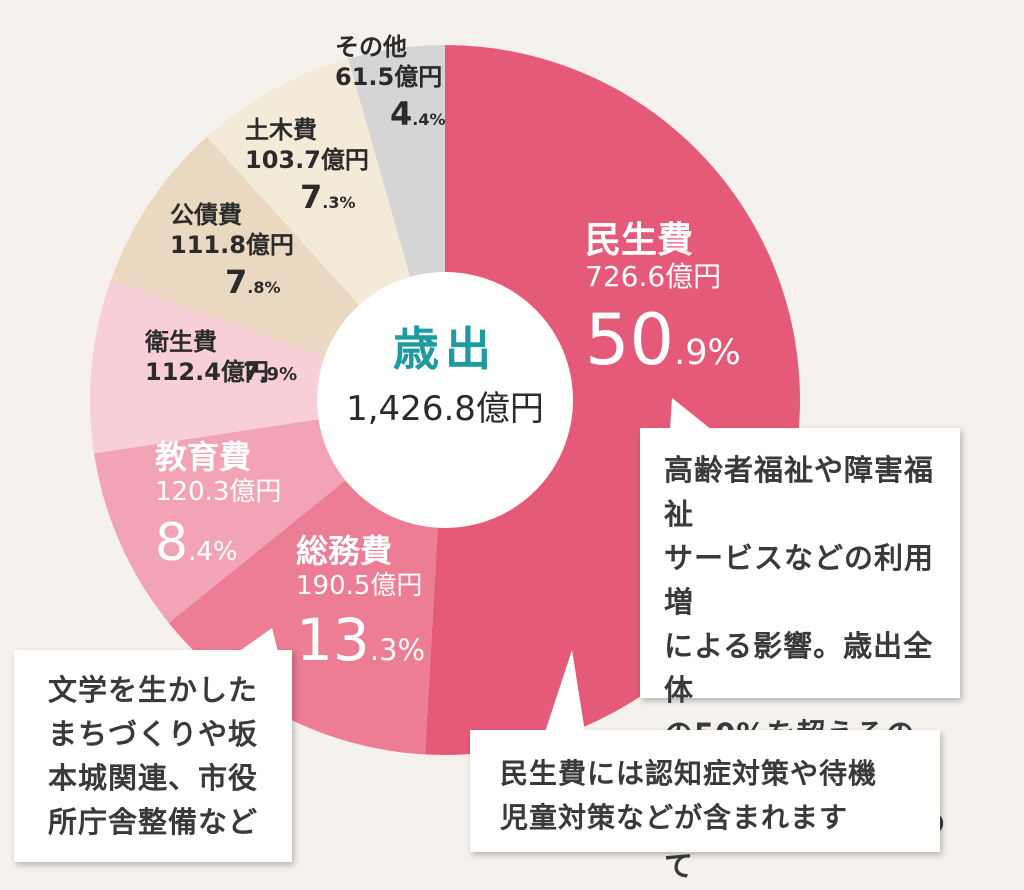 Image resolution: width=1024 pixels, height=890 pixels. What do you see at coordinates (689, 773) in the screenshot?
I see `callout-line: 民生費には認知症対策や待機` at bounding box center [689, 773].